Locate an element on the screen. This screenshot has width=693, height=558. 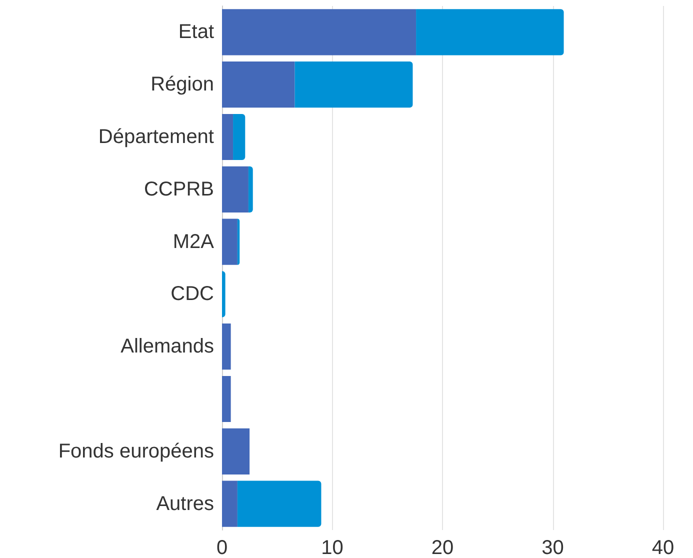
x-tick-label: 10 is located at coordinates (332, 547).